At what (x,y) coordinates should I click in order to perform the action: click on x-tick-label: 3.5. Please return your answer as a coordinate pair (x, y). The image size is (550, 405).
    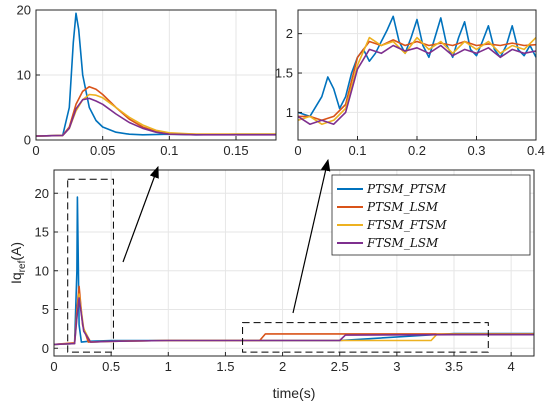
    Looking at the image, I should click on (454, 366).